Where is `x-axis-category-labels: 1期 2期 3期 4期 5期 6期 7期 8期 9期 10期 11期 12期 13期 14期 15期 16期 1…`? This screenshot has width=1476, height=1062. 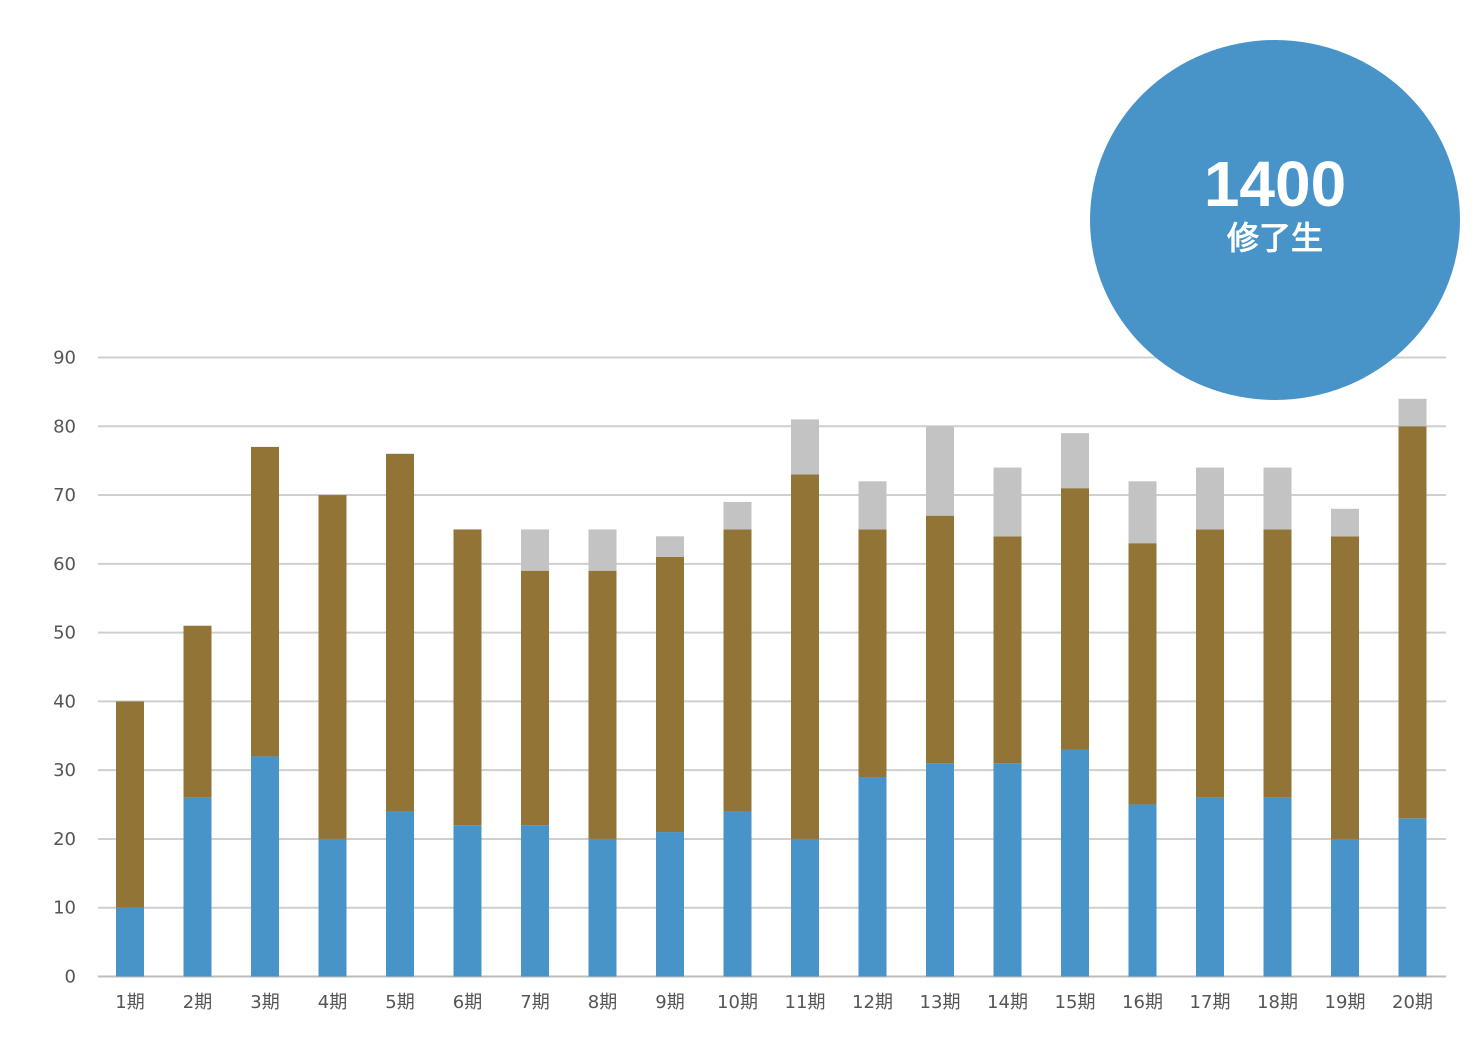 x-axis-category-labels: 1期 2期 3期 4期 5期 6期 7期 8期 9期 10期 11期 12期 13期 14期 15期 16期 1… is located at coordinates (774, 1002).